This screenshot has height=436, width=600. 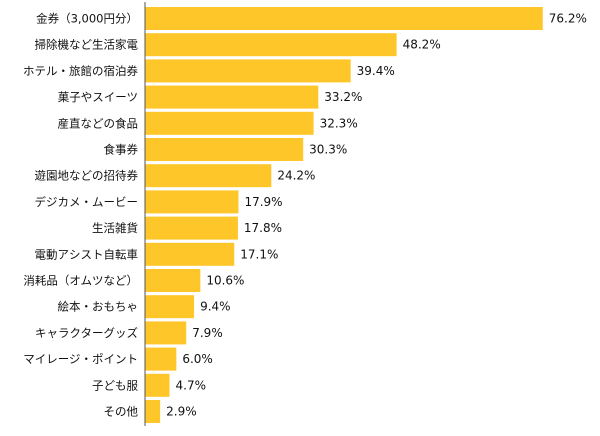 I want to click on value-label: 39.4%, so click(x=376, y=71).